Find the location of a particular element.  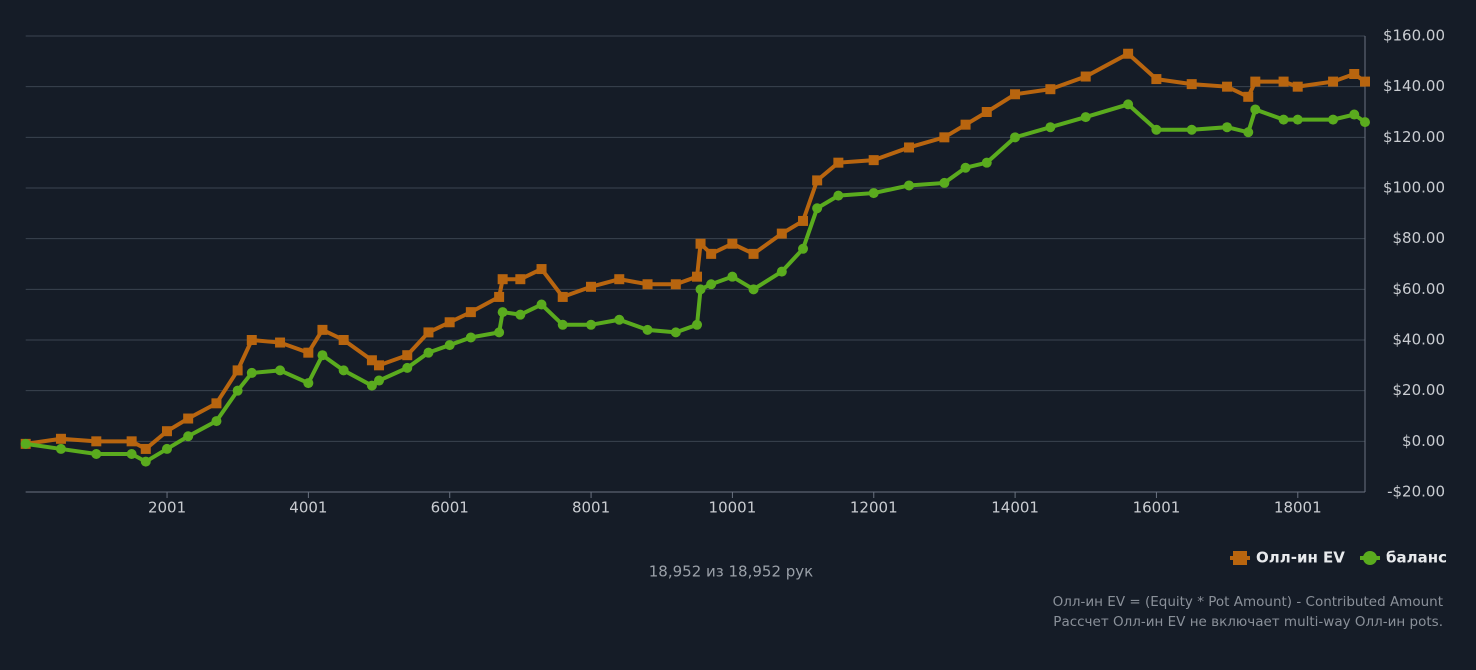

y-tick-label: $140.00 is located at coordinates (1414, 86).